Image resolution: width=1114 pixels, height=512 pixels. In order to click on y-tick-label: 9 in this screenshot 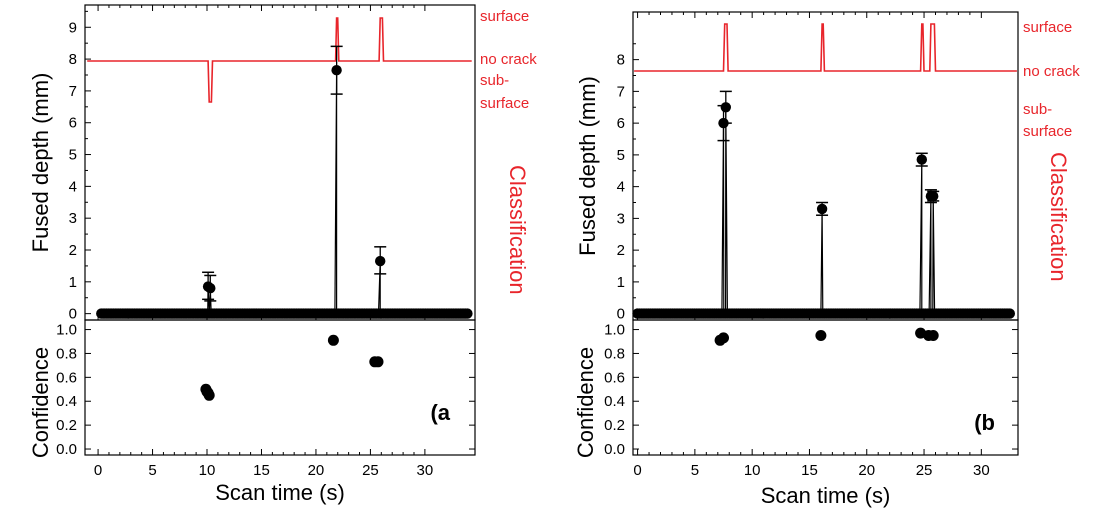, I will do `click(73, 27)`.